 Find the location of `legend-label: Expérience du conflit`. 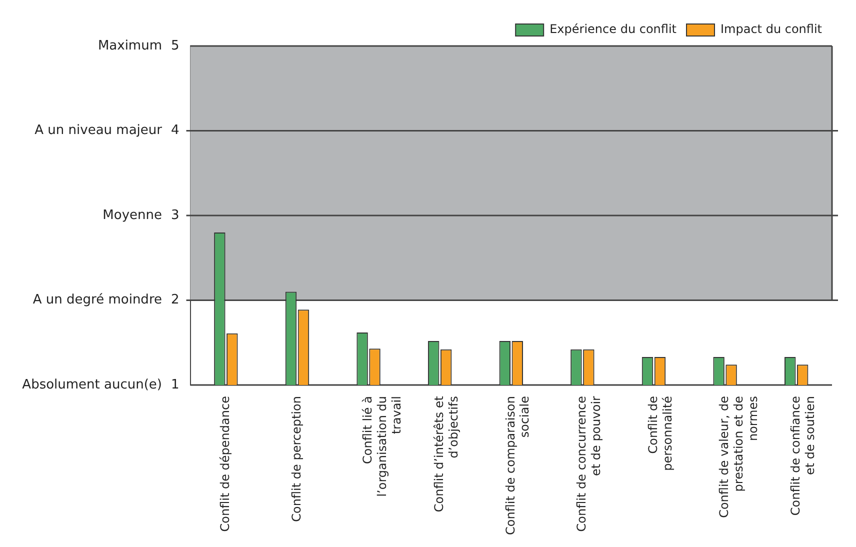

legend-label: Expérience du conflit is located at coordinates (613, 29).